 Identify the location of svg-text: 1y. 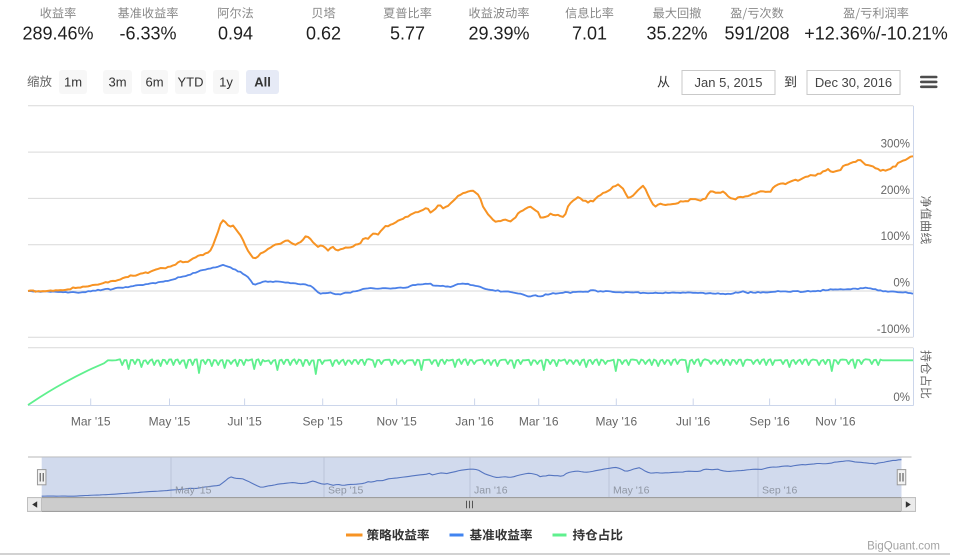
(226, 82).